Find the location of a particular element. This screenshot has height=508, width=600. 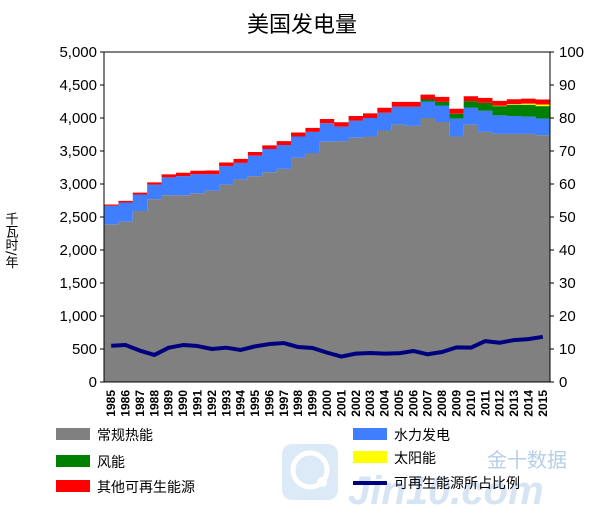

left-tick-label: 5,000 is located at coordinates (78, 52).